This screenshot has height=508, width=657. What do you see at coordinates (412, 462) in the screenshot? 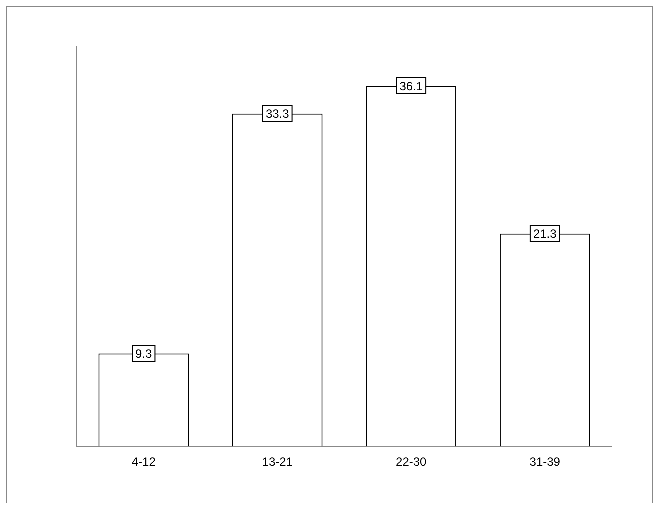
I see `x-tick-label: 22-30` at bounding box center [412, 462].